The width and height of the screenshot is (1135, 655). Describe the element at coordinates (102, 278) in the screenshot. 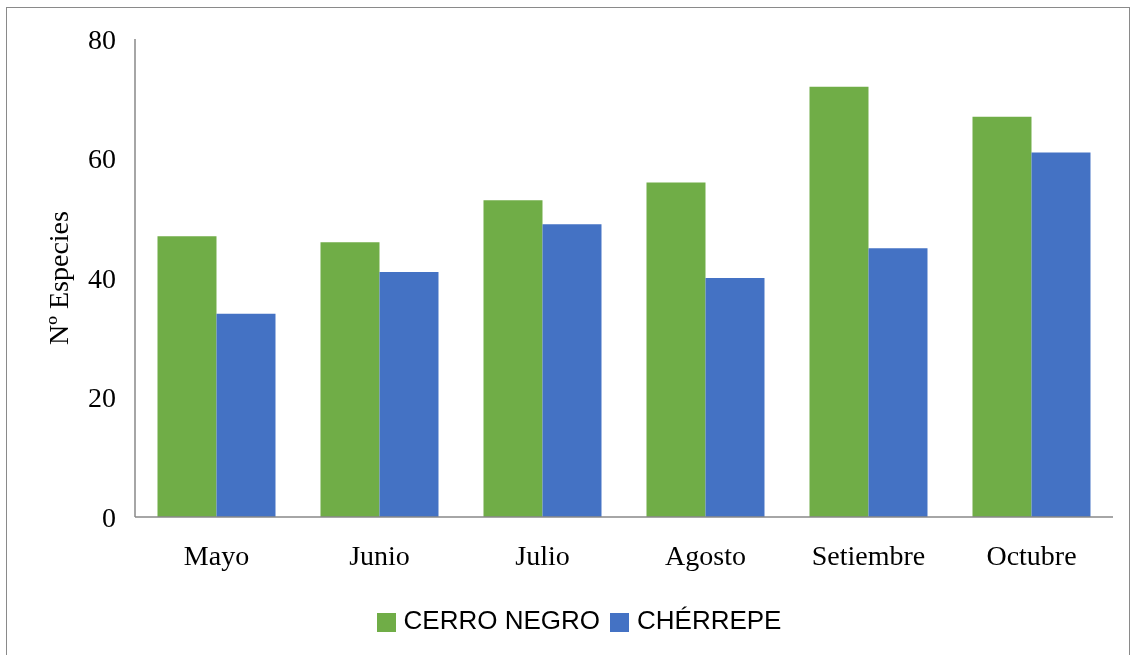

I see `y-tick-label: 40` at that location.